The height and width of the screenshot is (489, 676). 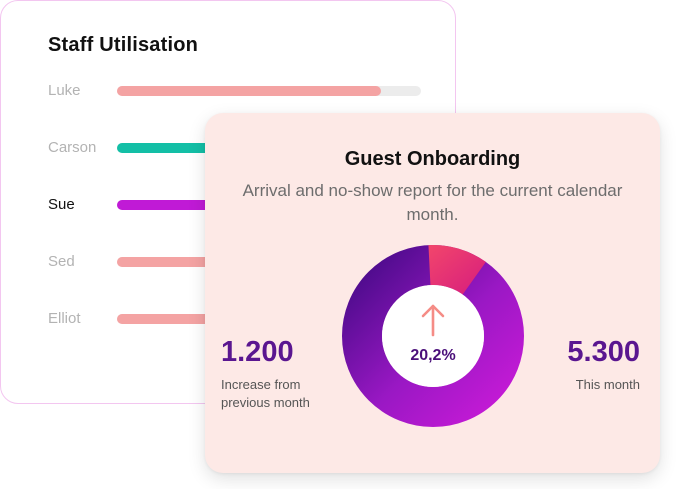 I want to click on this-month-value: 5.300, so click(x=603, y=352).